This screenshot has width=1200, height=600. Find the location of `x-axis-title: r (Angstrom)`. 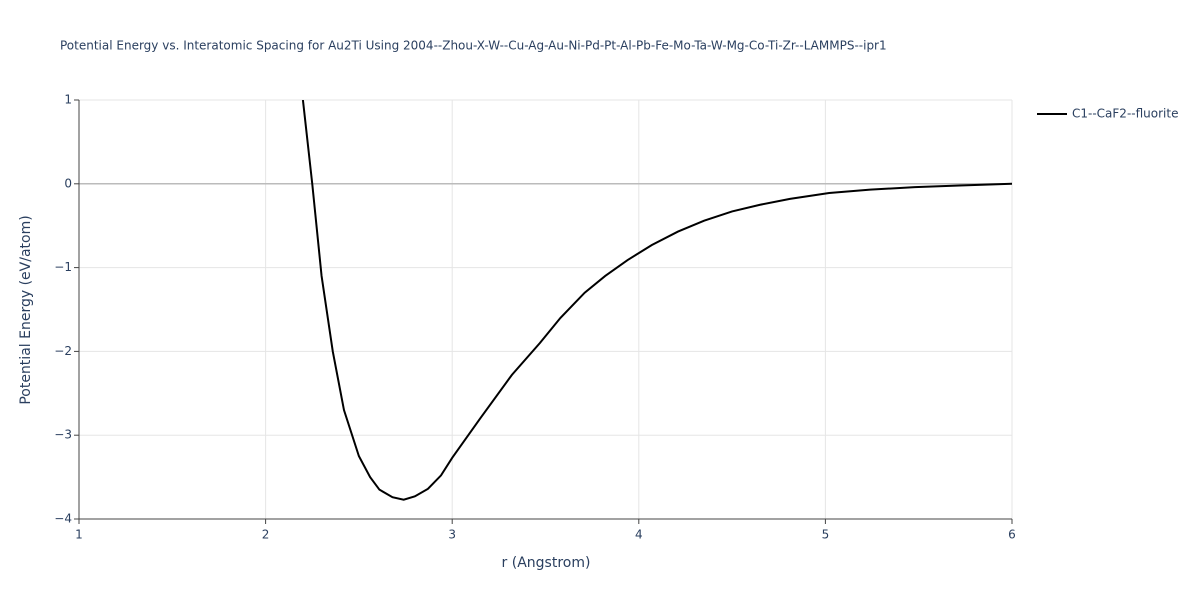

x-axis-title: r (Angstrom) is located at coordinates (546, 563).